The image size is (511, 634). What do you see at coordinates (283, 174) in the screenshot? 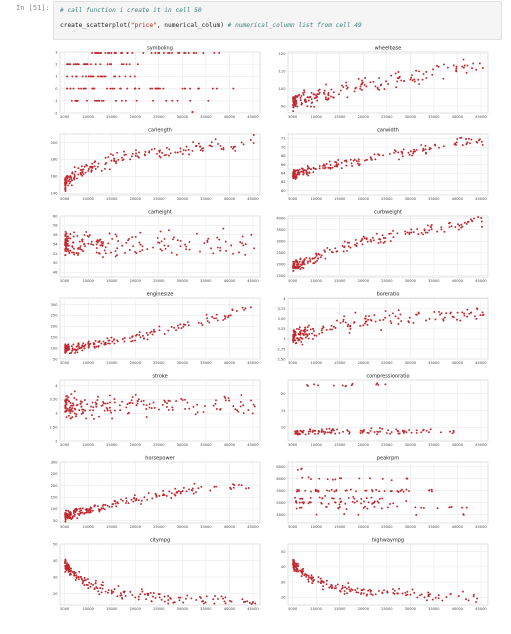
I see `y-tick-label: 64` at bounding box center [283, 174].